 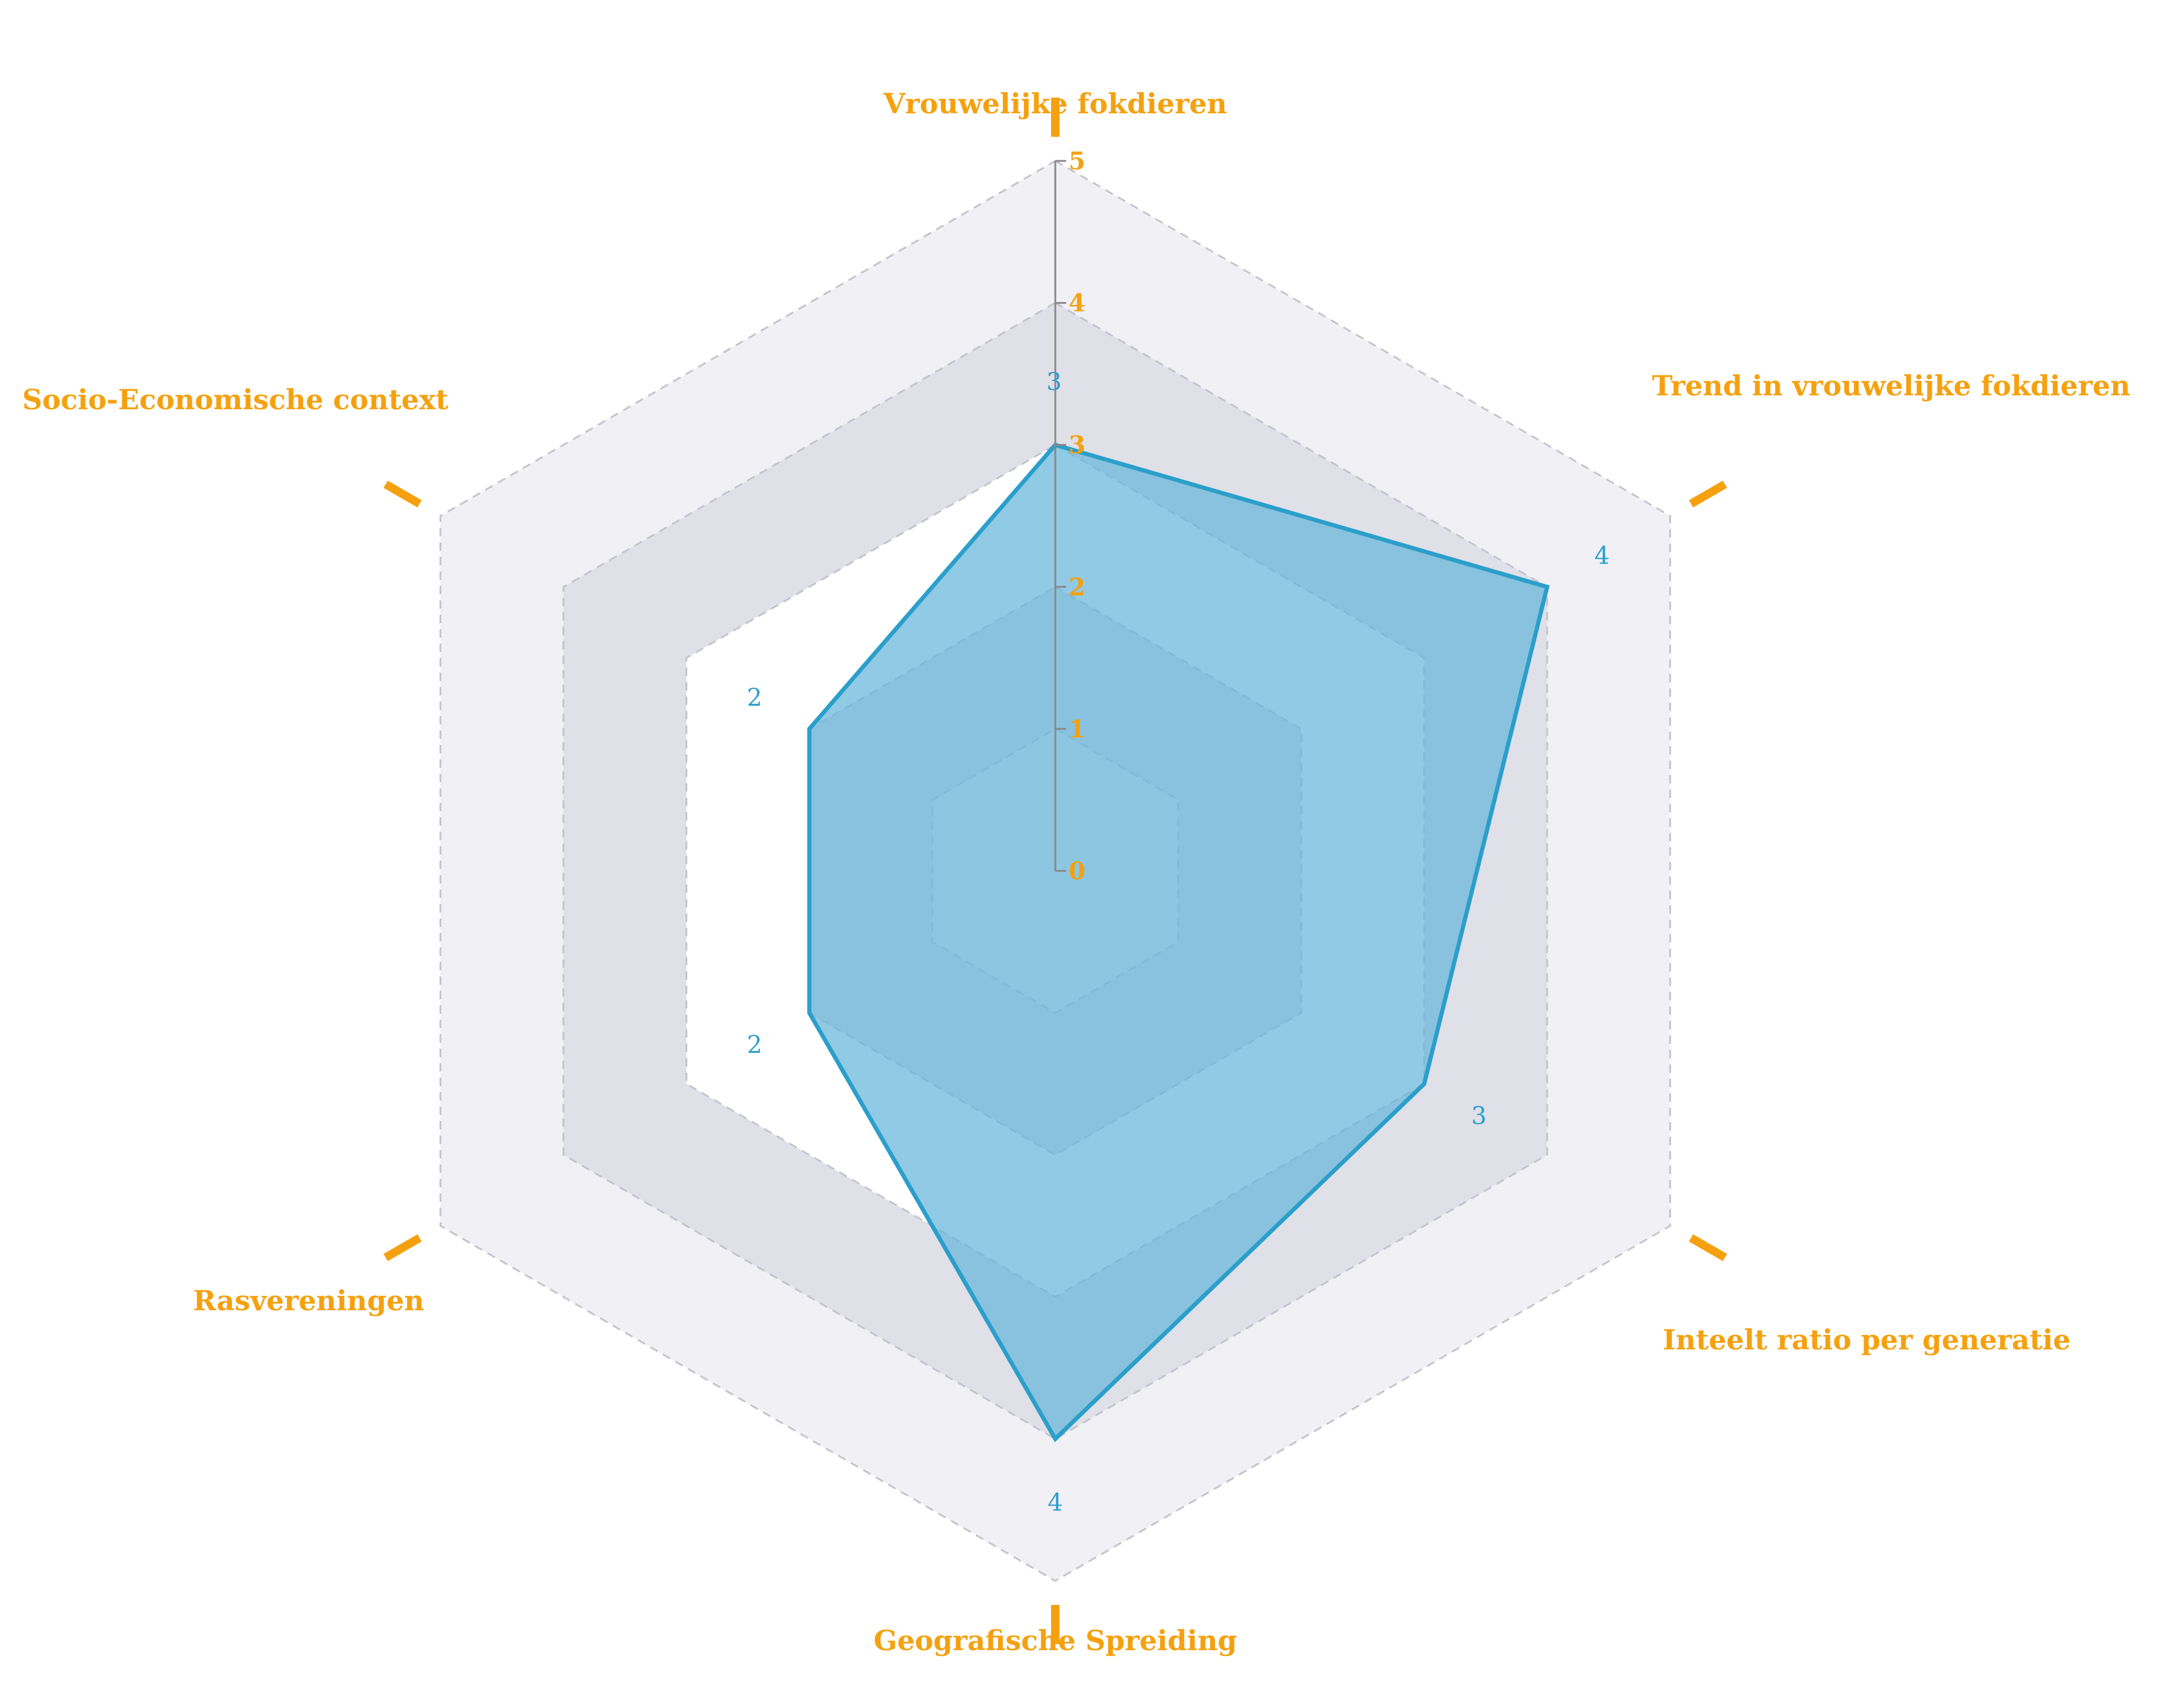 I want to click on axis-label-5: Socio-Economische context, so click(x=235, y=399).